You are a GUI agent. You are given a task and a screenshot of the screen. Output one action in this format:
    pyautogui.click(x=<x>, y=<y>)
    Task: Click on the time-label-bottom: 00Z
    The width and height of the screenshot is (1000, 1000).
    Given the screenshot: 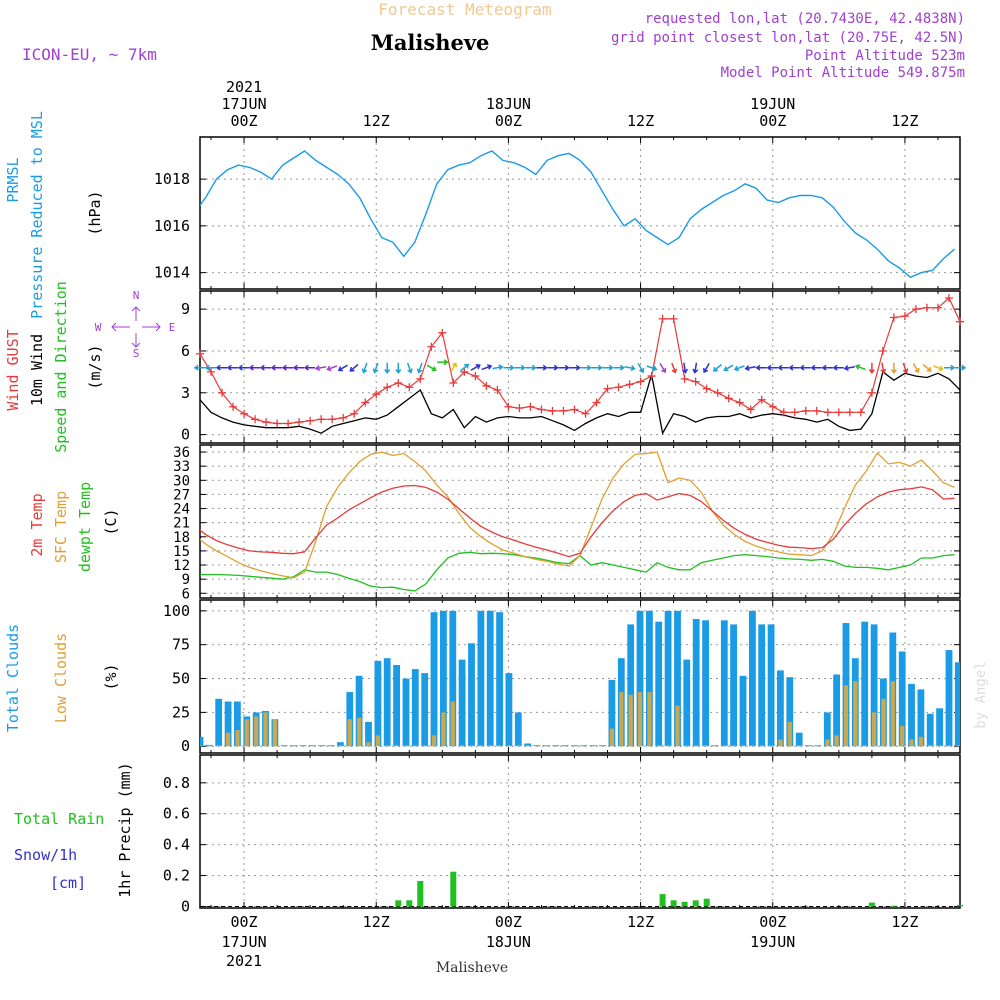 What is the action you would take?
    pyautogui.click(x=508, y=922)
    